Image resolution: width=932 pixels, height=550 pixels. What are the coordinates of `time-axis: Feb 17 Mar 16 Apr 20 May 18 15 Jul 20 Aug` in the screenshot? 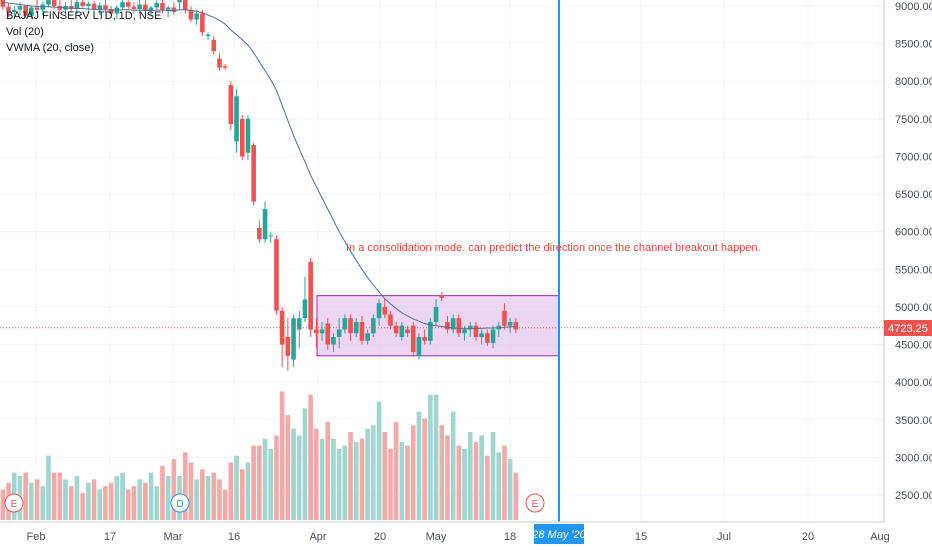 It's located at (458, 537).